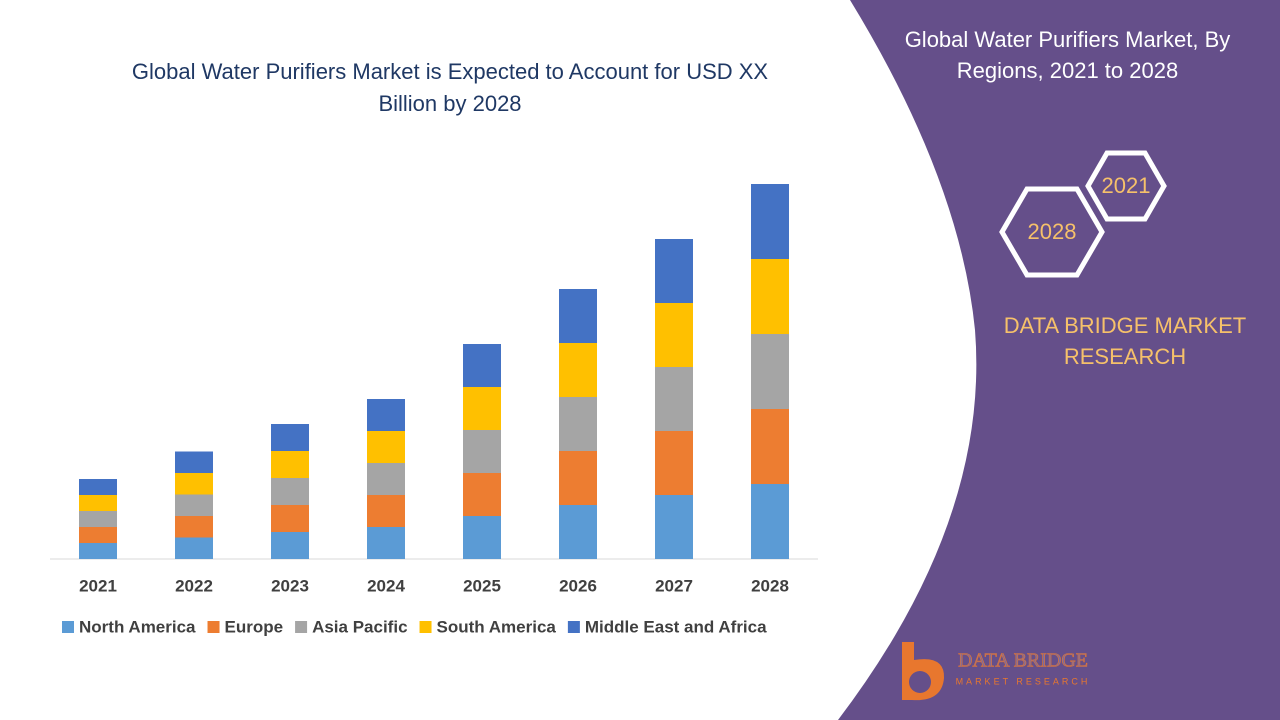  What do you see at coordinates (1125, 341) in the screenshot?
I see `brand-name: DATA BRIDGE MARKET RESEARCH` at bounding box center [1125, 341].